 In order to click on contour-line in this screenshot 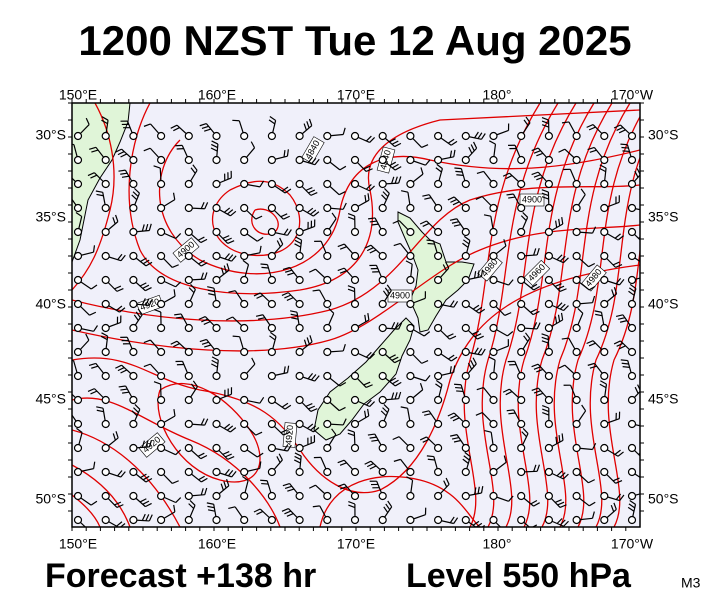, I will do `click(209, 432)`.